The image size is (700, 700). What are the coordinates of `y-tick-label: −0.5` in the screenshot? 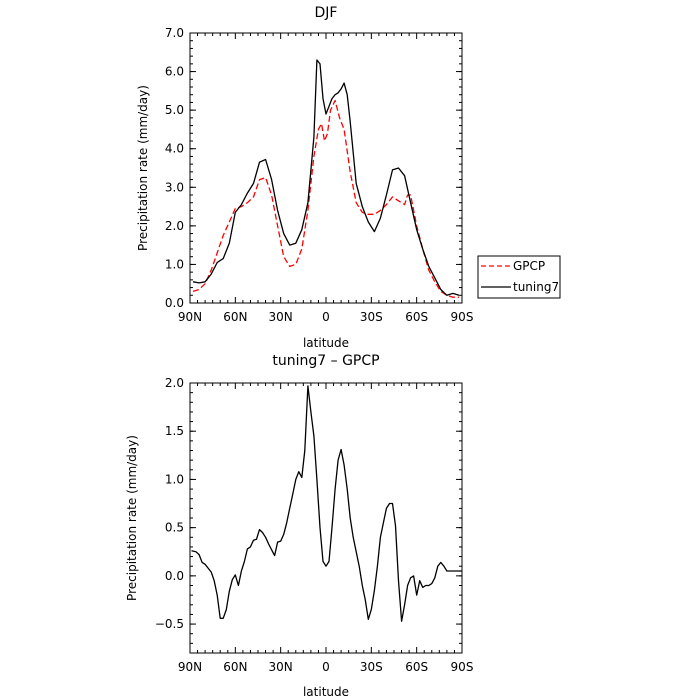 It's located at (169, 624).